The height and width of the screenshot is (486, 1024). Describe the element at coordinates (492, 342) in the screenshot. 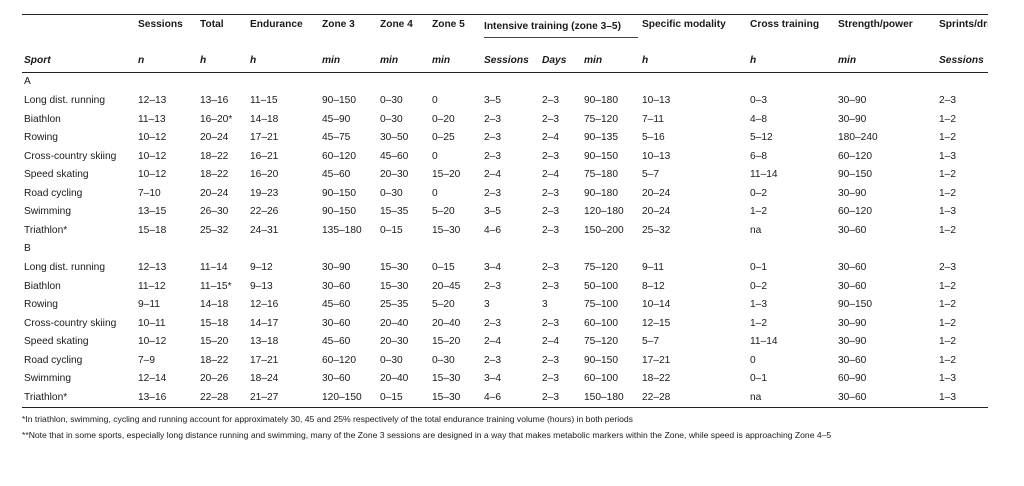

I see `table-cell: 2–4` at that location.